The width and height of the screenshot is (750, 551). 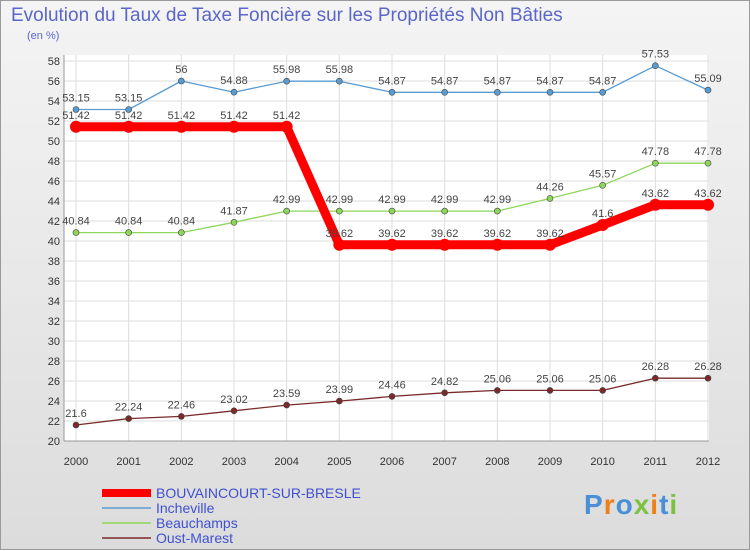 What do you see at coordinates (54, 122) in the screenshot?
I see `y-tick-label: 52` at bounding box center [54, 122].